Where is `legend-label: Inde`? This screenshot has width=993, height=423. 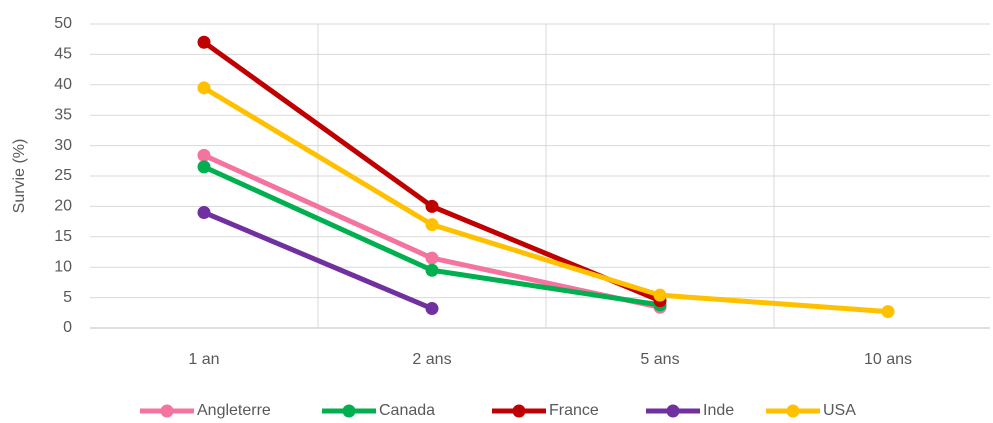
legend-label: Inde is located at coordinates (718, 410).